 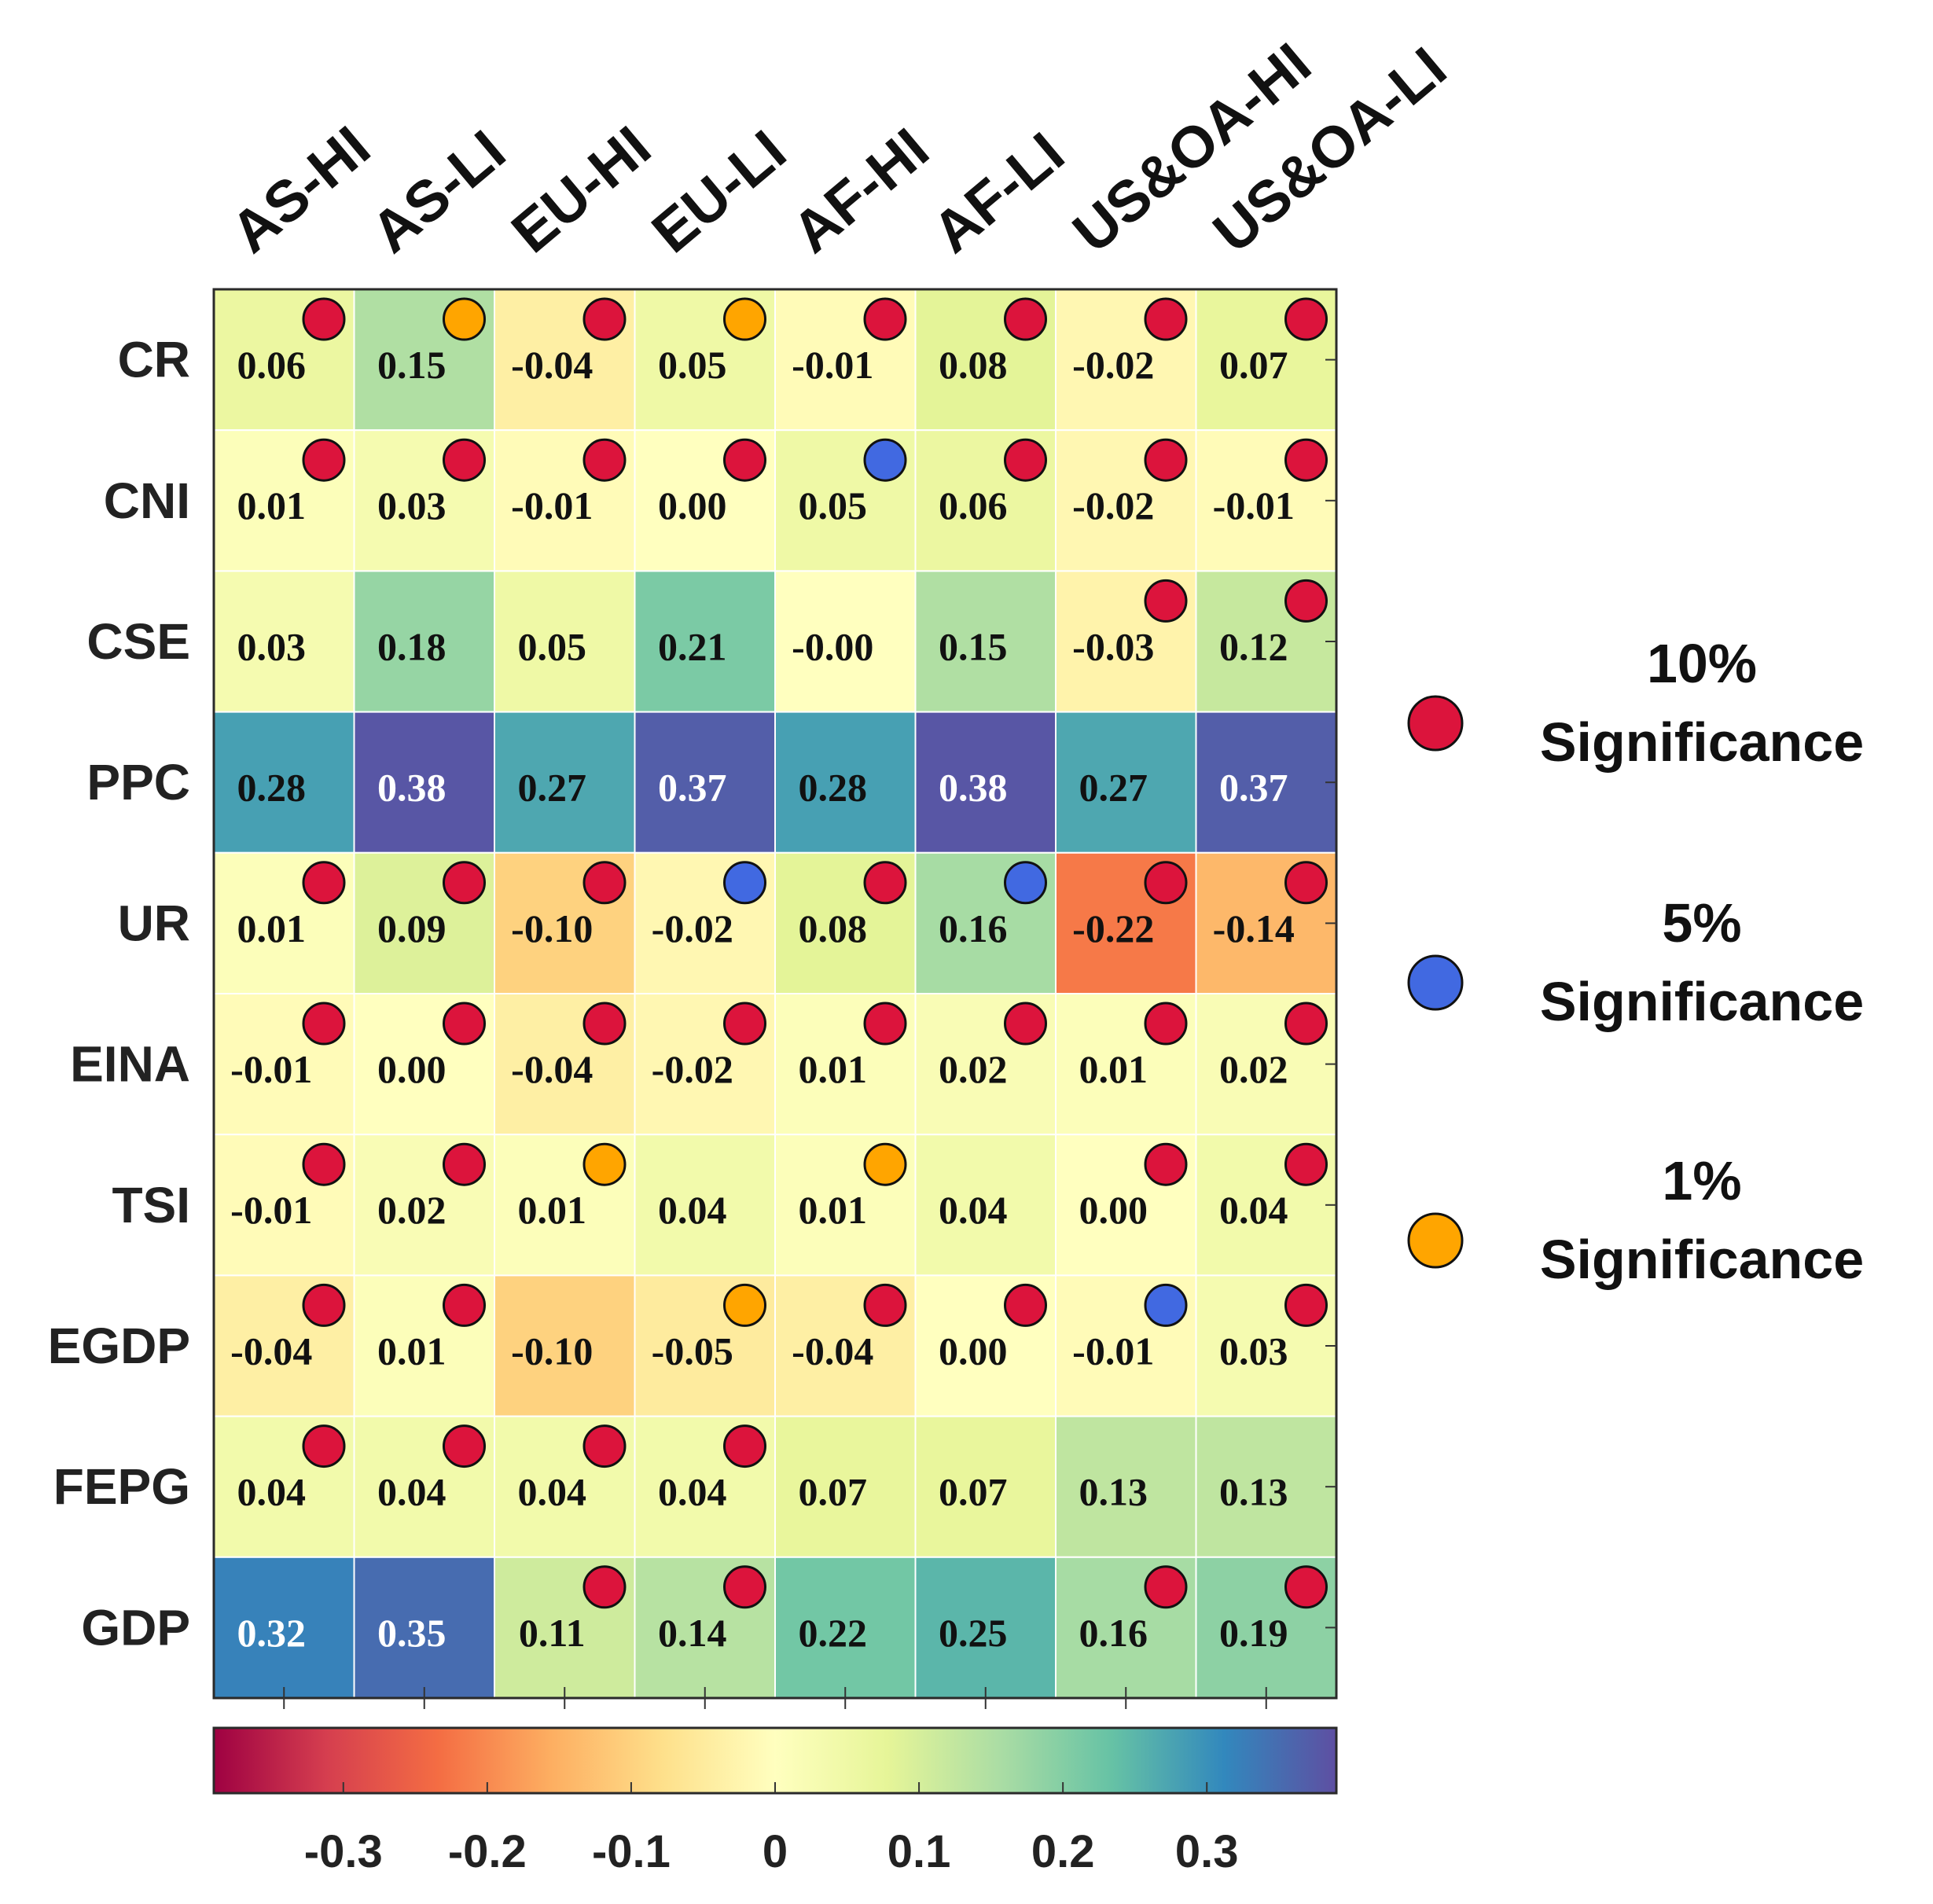 I want to click on cell-value-label: 0.22, so click(x=833, y=1633).